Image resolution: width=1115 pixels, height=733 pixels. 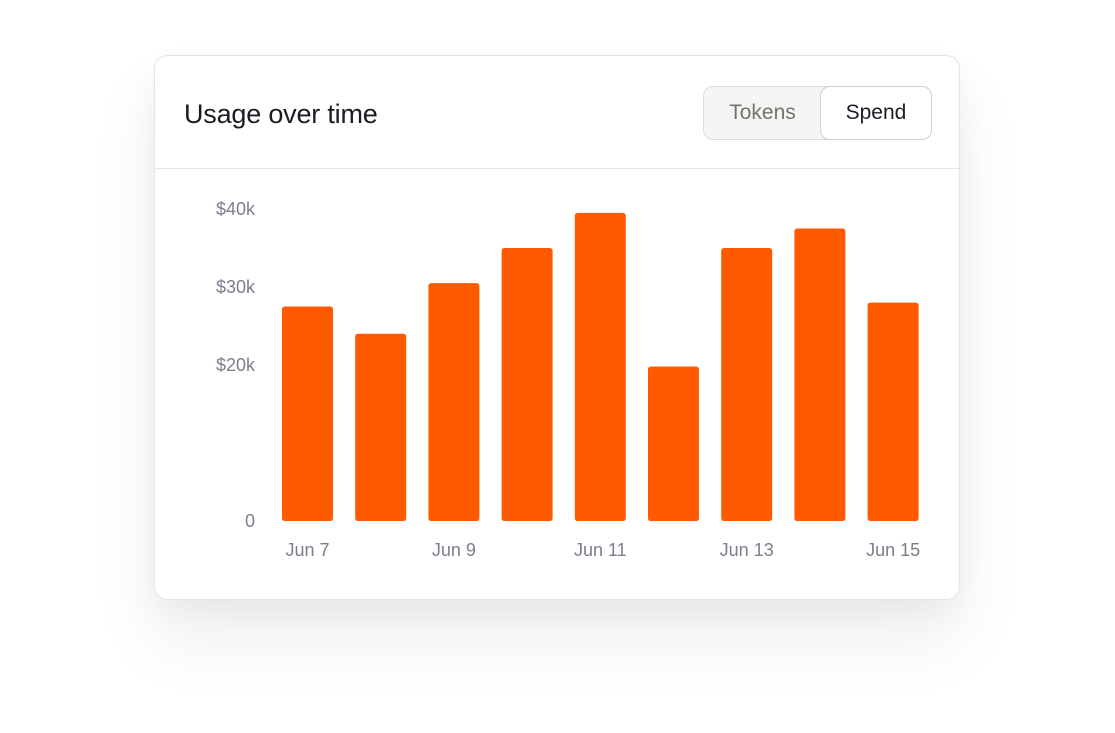 I want to click on tokens-toggle-button: Tokens, so click(x=762, y=112).